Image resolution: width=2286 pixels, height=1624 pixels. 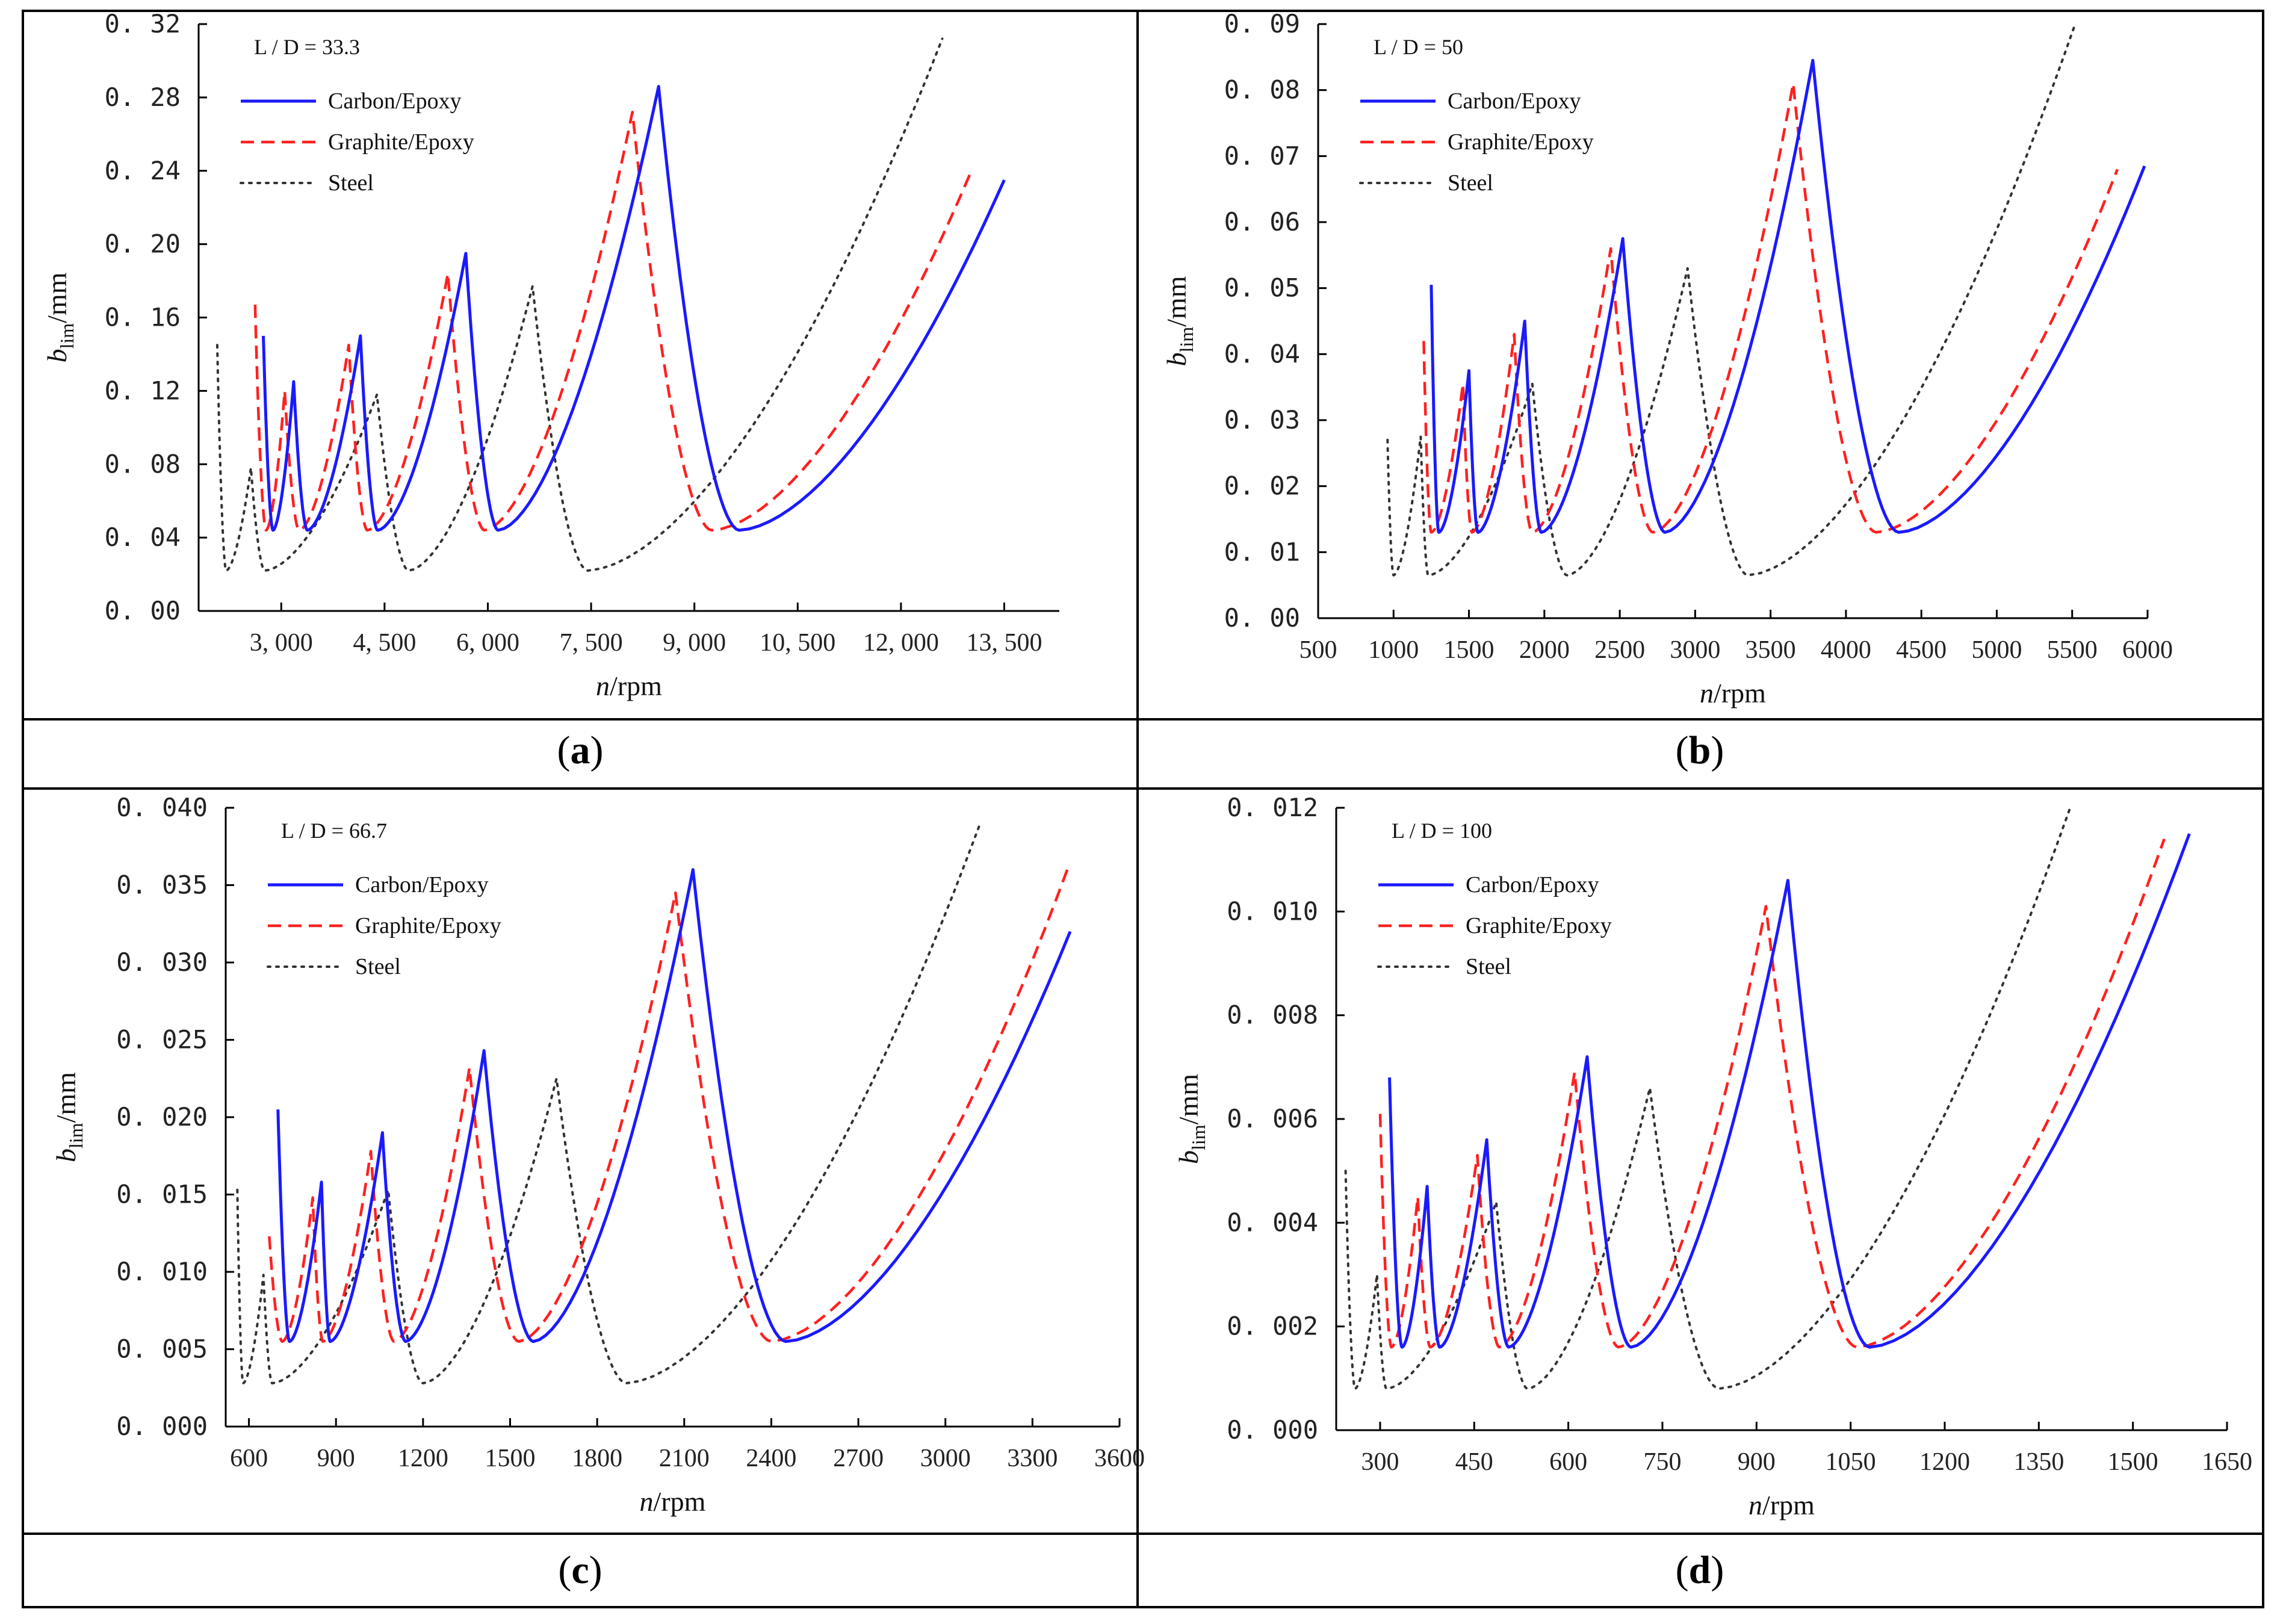 What do you see at coordinates (1442, 831) in the screenshot?
I see `ld-label: L / D = 100` at bounding box center [1442, 831].